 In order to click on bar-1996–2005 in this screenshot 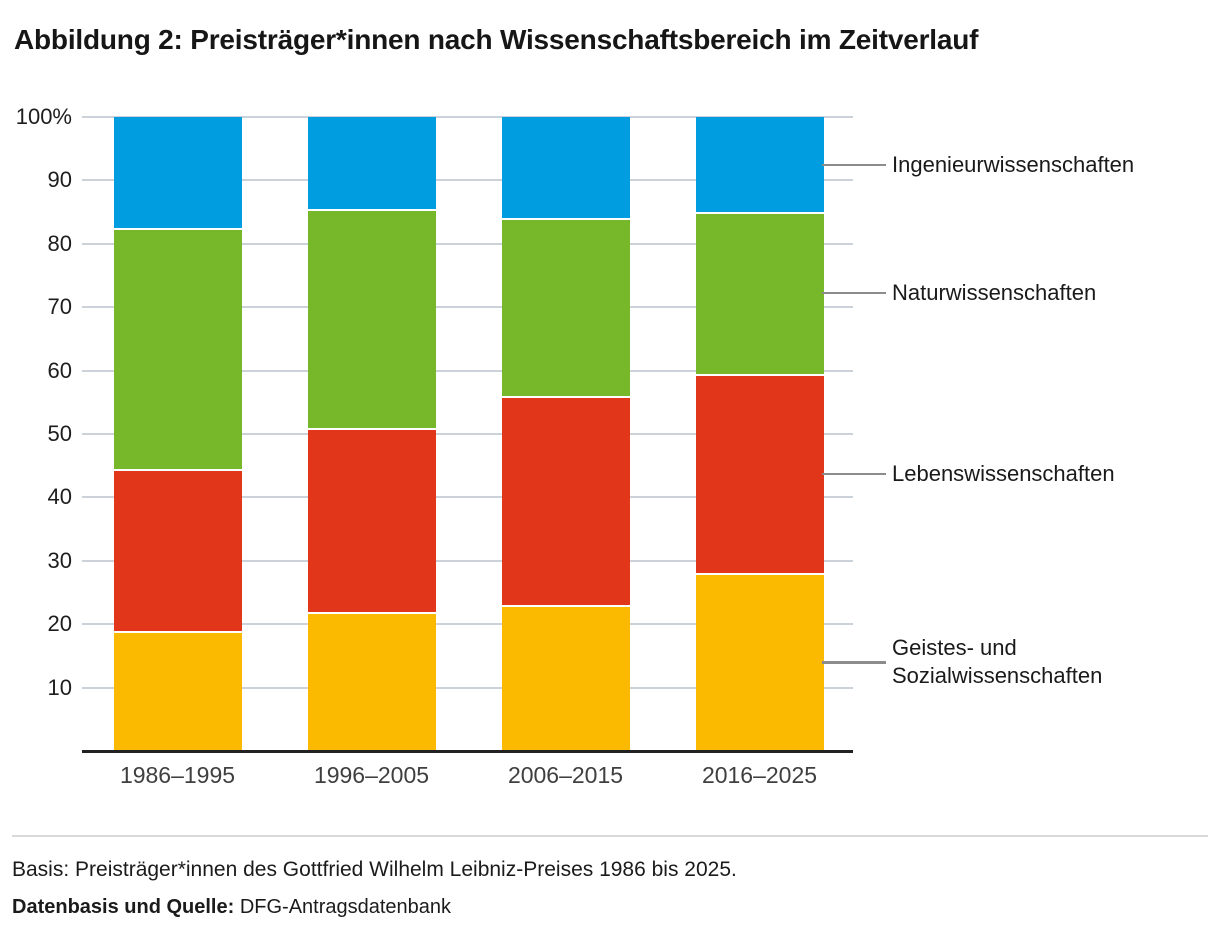, I will do `click(371, 434)`.